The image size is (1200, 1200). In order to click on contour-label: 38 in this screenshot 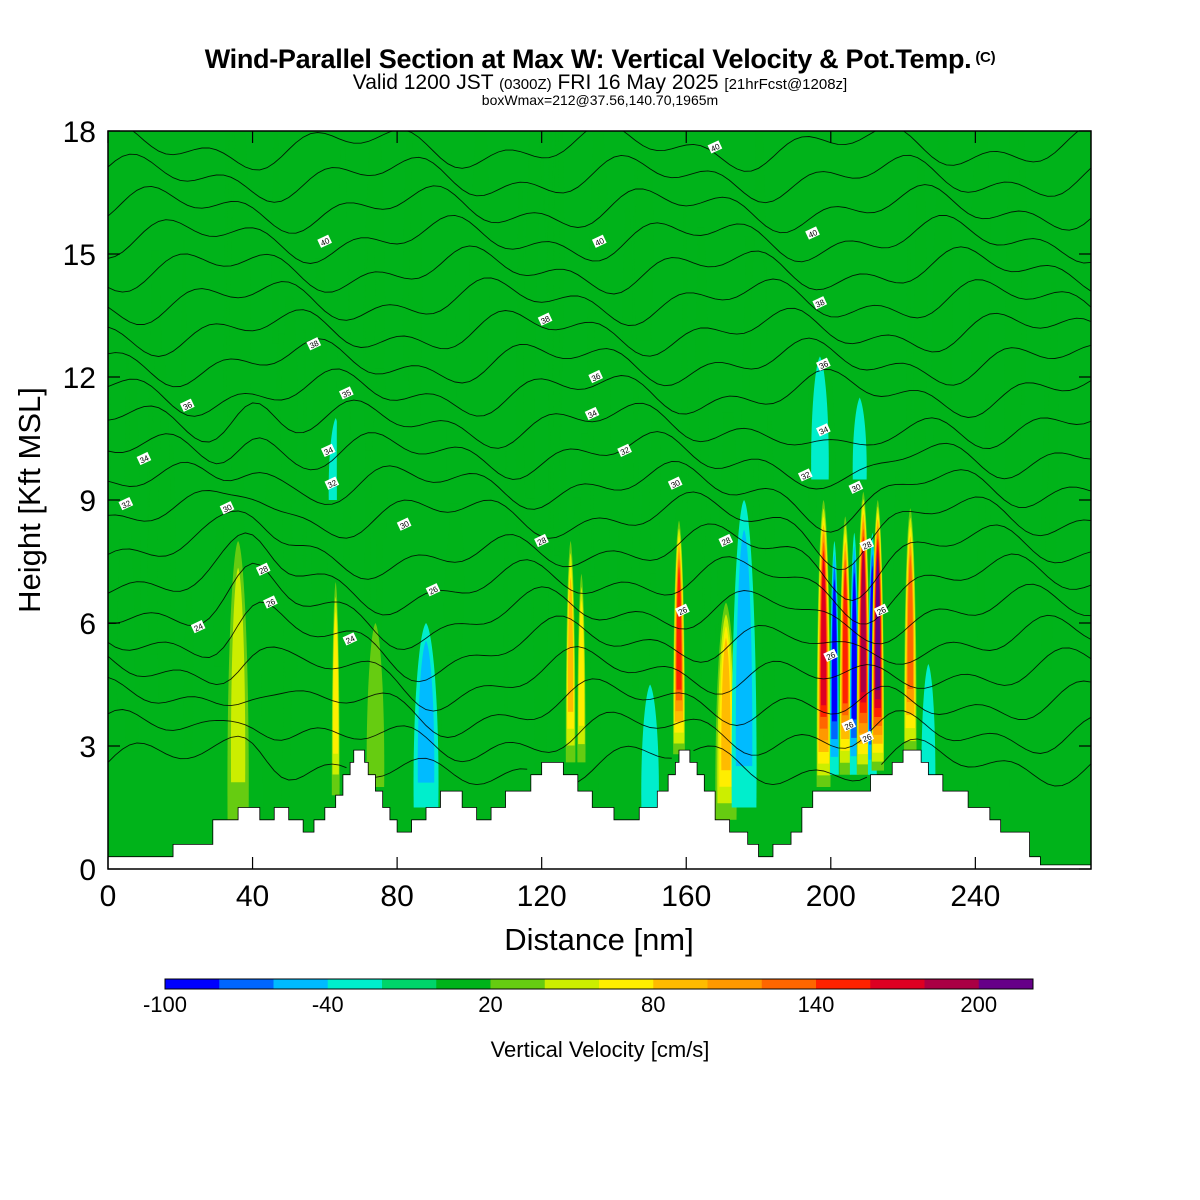, I will do `click(545, 319)`.